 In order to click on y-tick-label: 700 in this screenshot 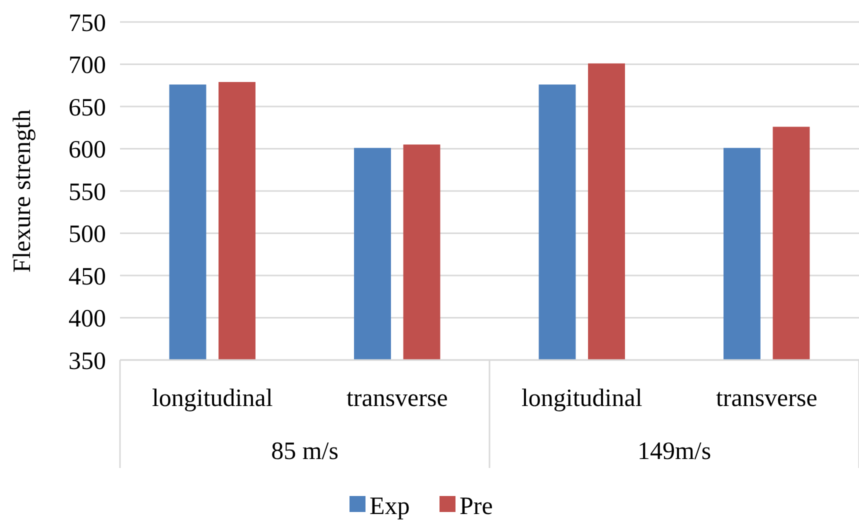, I will do `click(87, 65)`.